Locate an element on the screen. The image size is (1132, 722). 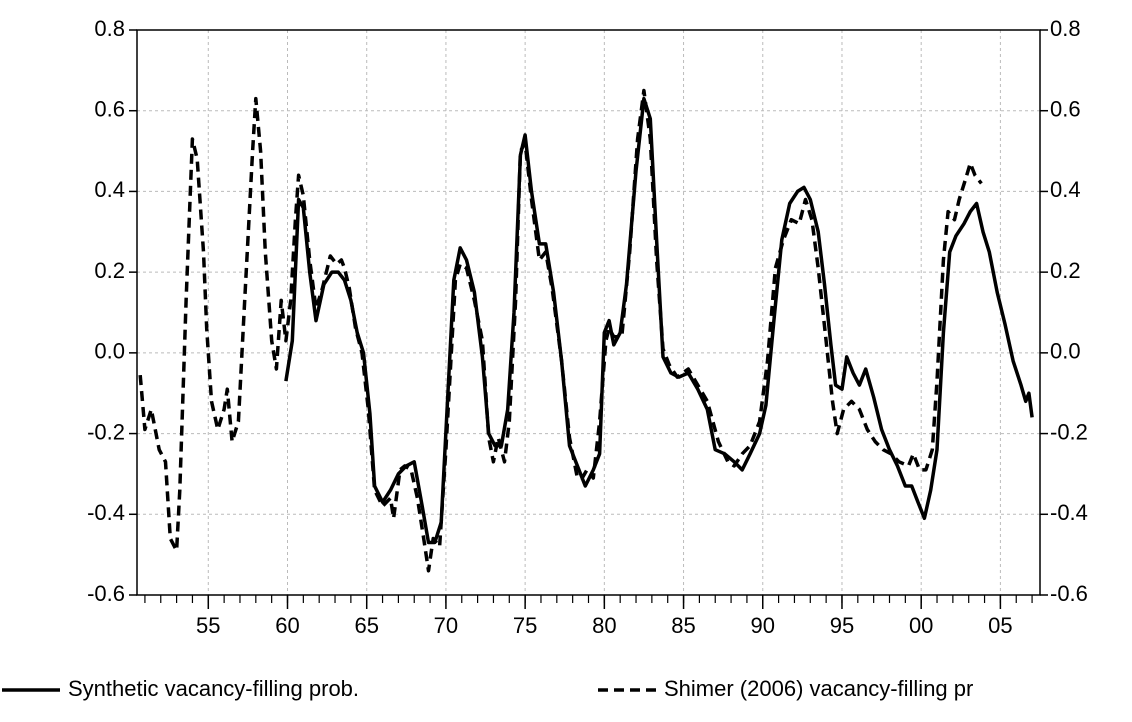
y2-tick-label: 0.2 is located at coordinates (1065, 270).